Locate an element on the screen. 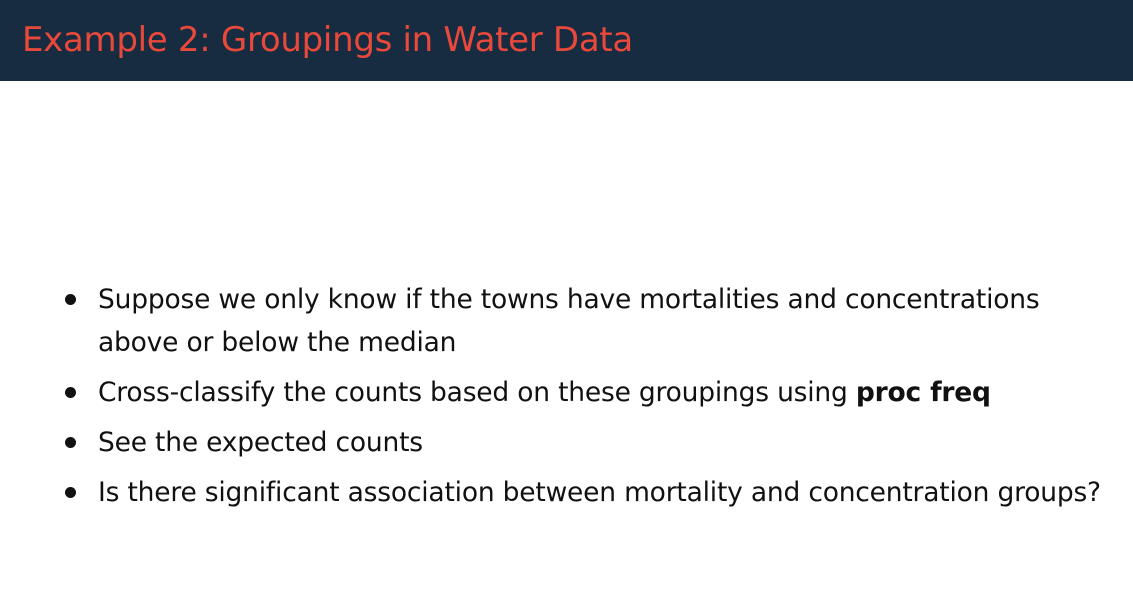 Image resolution: width=1133 pixels, height=593 pixels. bullet-item-3: See the expected counts is located at coordinates (587, 442).